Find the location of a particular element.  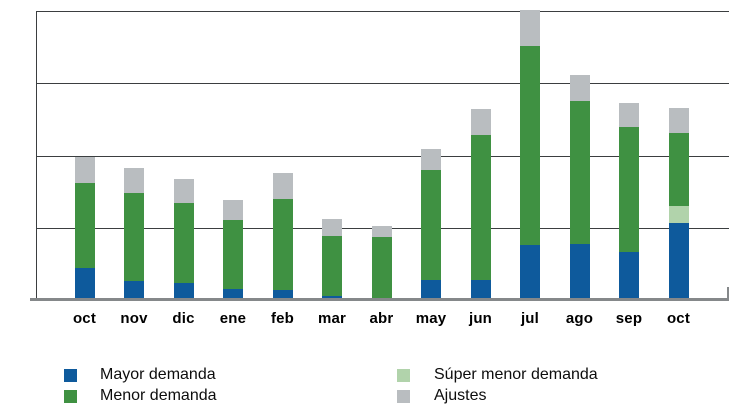

legend-swatch-super-menor-demanda is located at coordinates (403, 375).